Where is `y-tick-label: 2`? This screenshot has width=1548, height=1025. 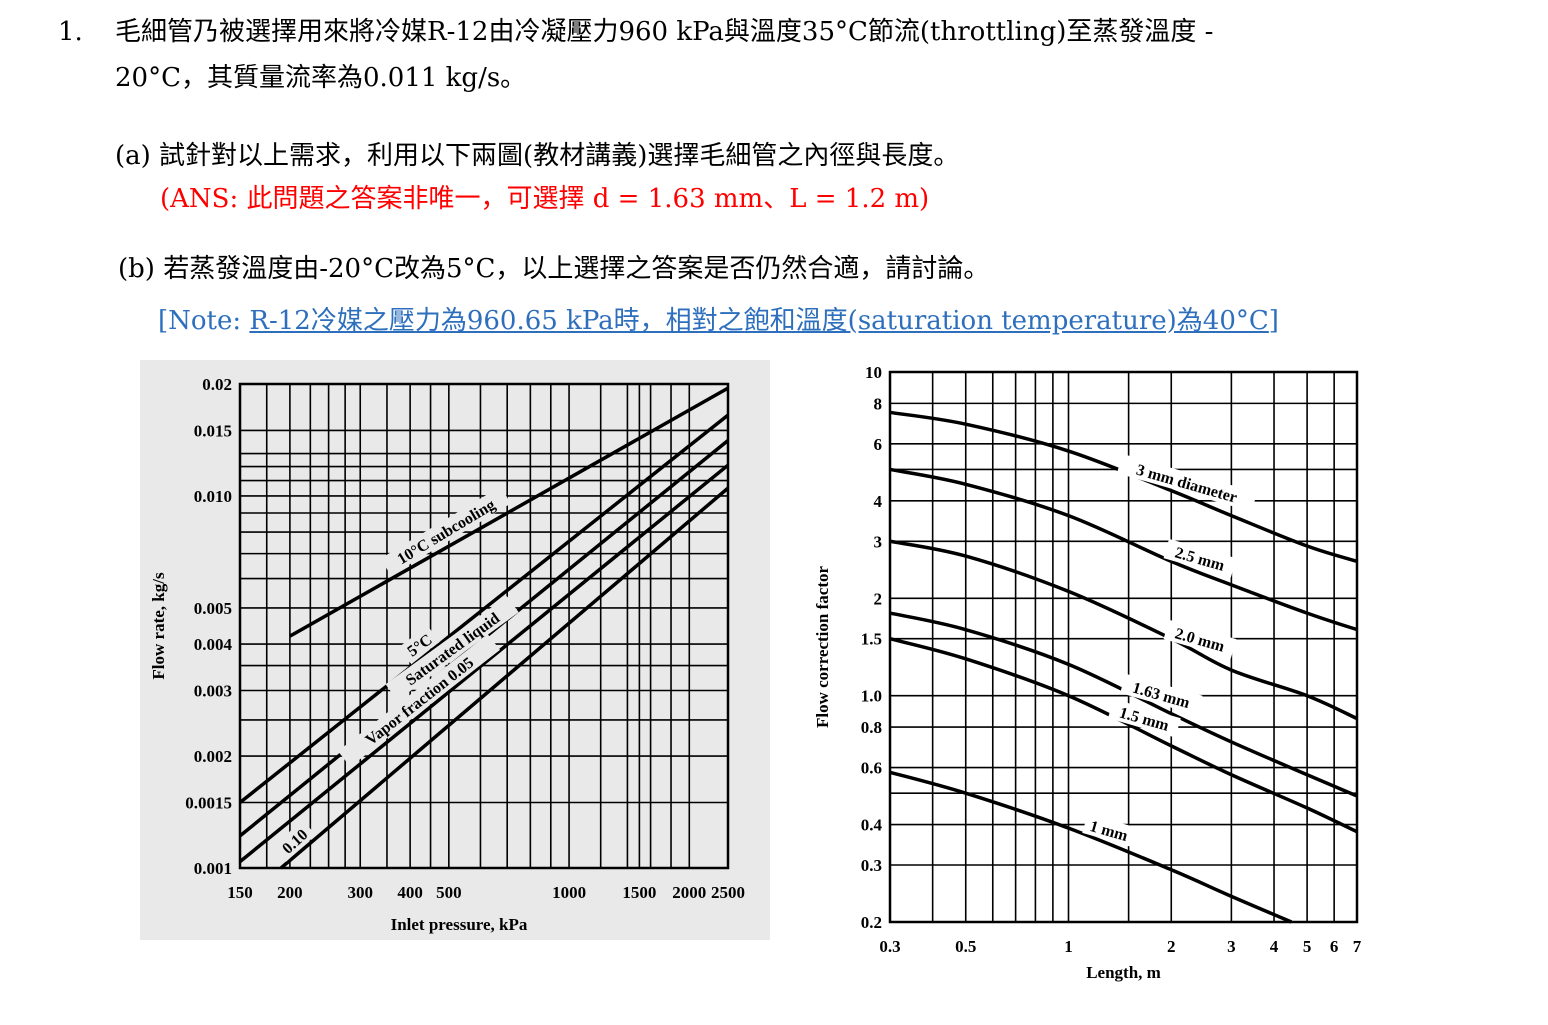 y-tick-label: 2 is located at coordinates (878, 598).